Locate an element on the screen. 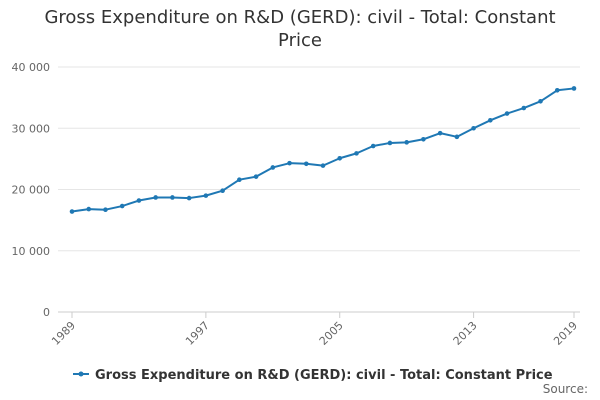 The width and height of the screenshot is (600, 400). x-tick-label: 2005 is located at coordinates (331, 333).